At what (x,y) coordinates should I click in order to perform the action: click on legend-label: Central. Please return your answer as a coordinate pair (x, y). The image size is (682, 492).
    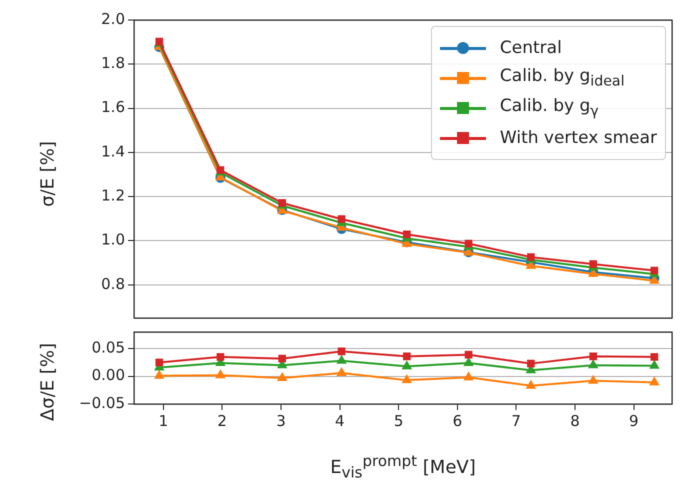
    Looking at the image, I should click on (531, 48).